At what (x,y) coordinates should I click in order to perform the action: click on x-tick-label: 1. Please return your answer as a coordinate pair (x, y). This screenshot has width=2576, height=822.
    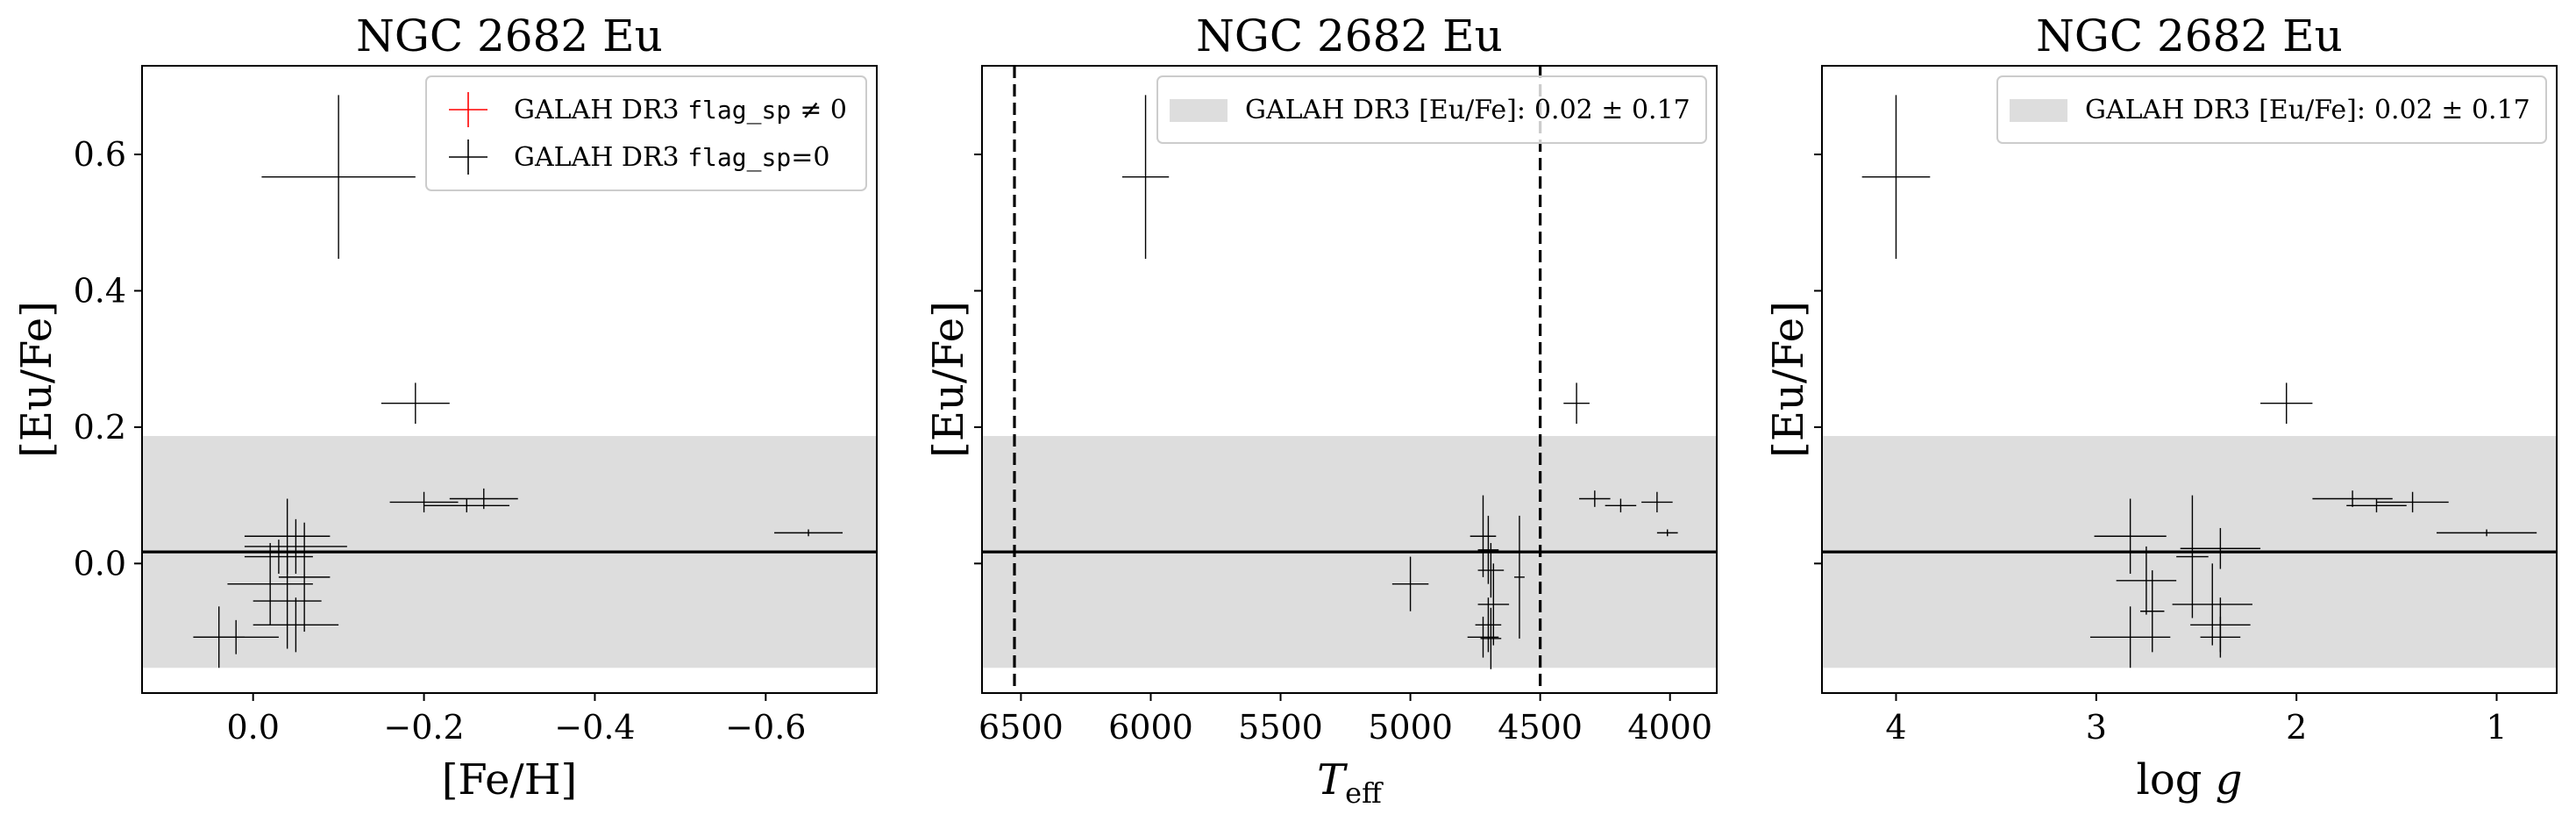
    Looking at the image, I should click on (2496, 727).